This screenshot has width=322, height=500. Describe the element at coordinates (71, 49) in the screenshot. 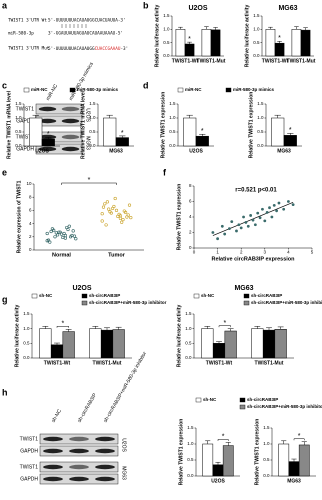

I see `sequence-part: 5'-UUUUUUUACAUAUGG` at that location.